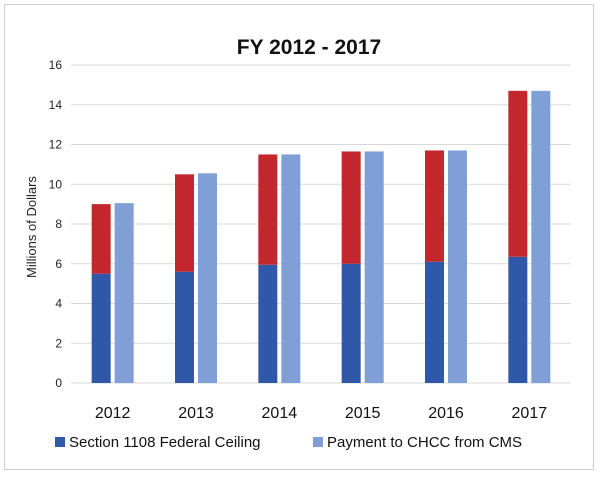 This screenshot has width=600, height=479. I want to click on x-tick-label-2014: 2014, so click(280, 413).